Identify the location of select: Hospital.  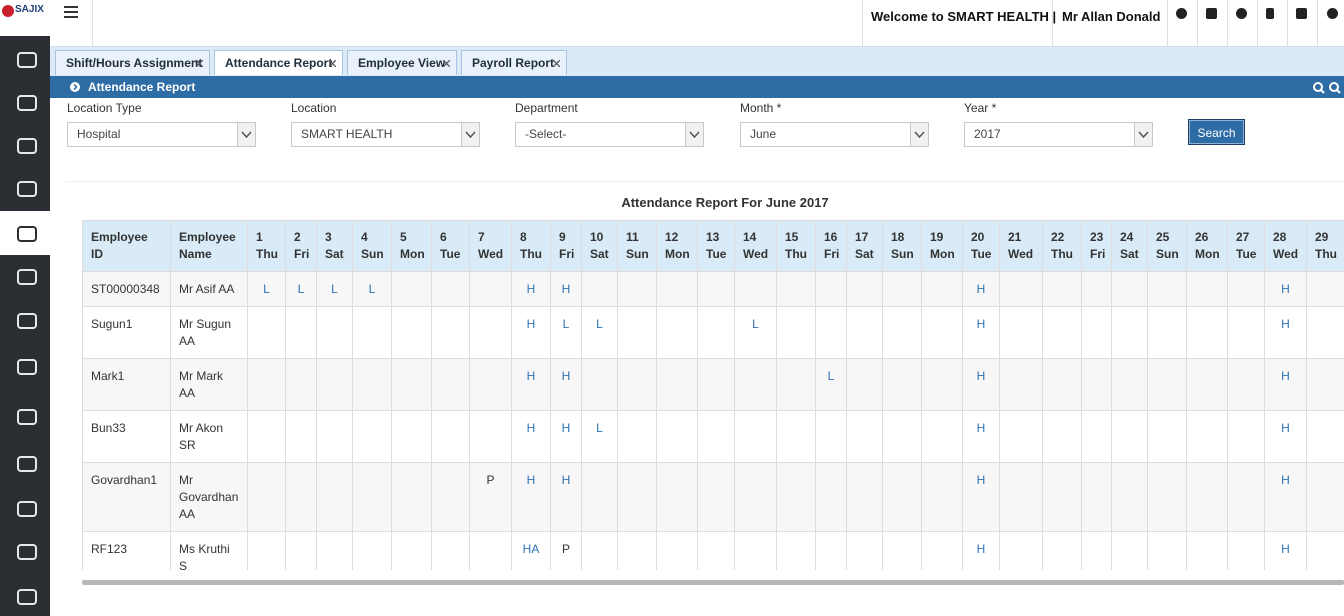
(161, 134).